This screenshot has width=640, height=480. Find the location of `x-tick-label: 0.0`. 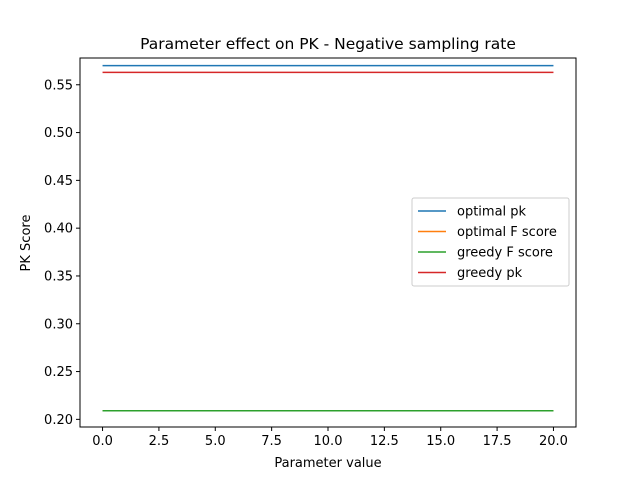

x-tick-label: 0.0 is located at coordinates (102, 441).